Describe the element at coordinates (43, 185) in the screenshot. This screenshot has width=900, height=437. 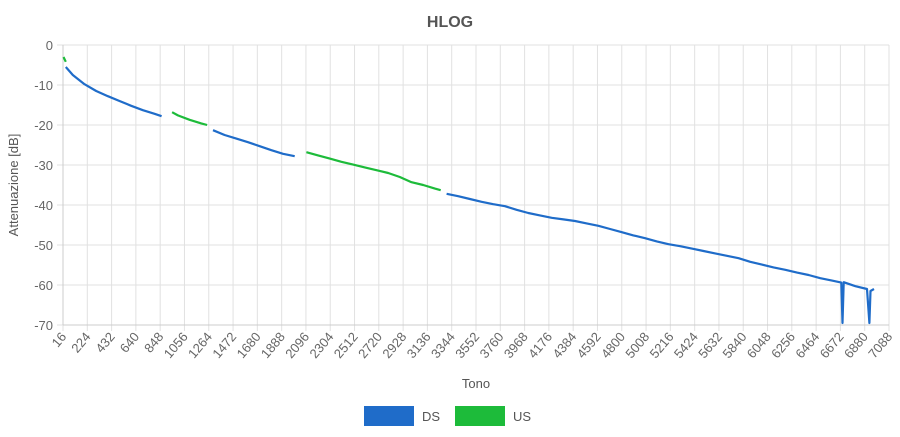
I see `y-axis-ticks: 0 -10 -20 -30 -40 -50 -60 -70` at that location.